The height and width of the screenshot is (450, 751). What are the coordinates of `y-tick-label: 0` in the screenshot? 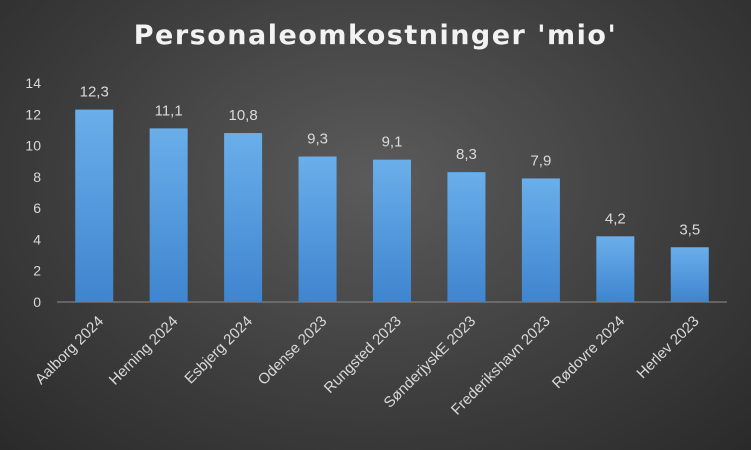 It's located at (37, 302).